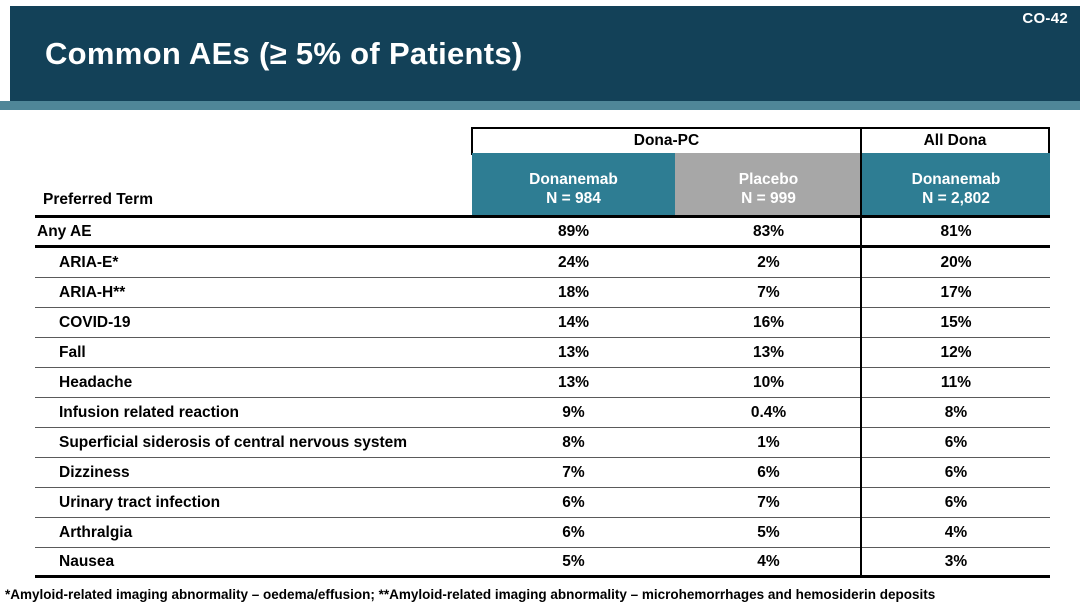  What do you see at coordinates (956, 532) in the screenshot?
I see `row-value-all-donanemab: 4%` at bounding box center [956, 532].